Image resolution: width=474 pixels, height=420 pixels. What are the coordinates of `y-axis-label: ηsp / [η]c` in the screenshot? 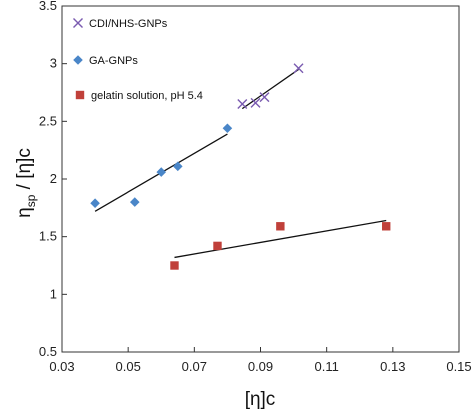 It's located at (26, 183).